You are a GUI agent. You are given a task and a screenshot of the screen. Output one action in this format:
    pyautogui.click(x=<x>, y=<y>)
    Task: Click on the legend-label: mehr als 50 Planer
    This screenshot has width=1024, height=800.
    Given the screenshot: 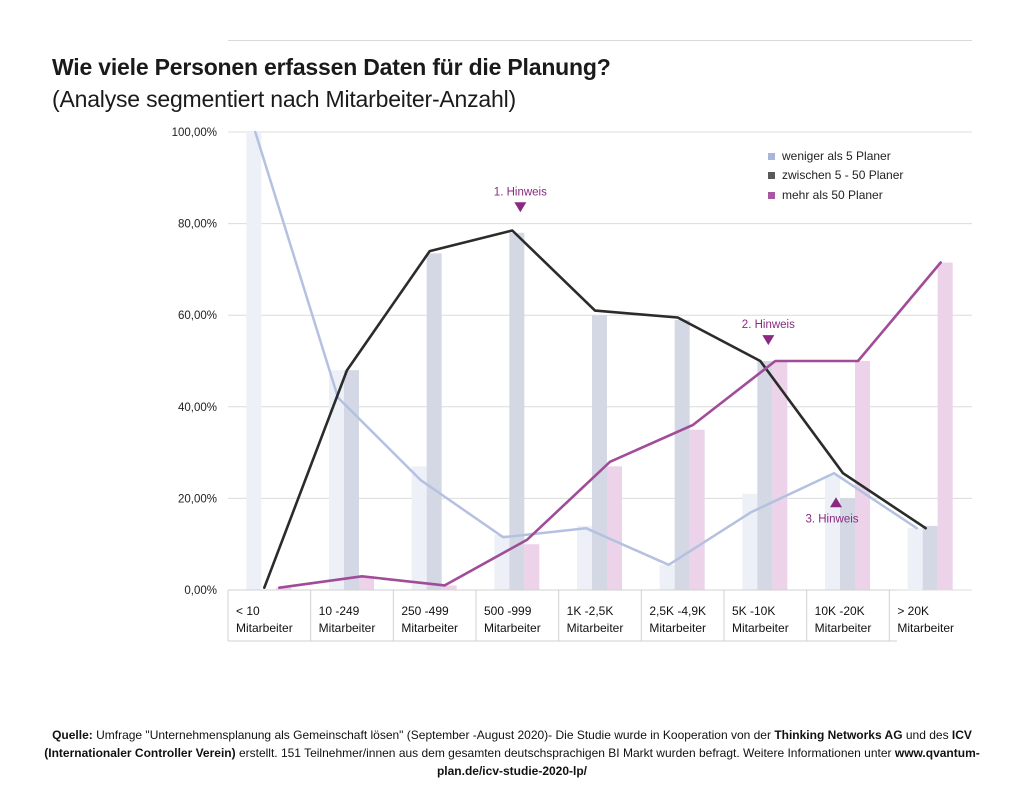 What is the action you would take?
    pyautogui.click(x=832, y=195)
    